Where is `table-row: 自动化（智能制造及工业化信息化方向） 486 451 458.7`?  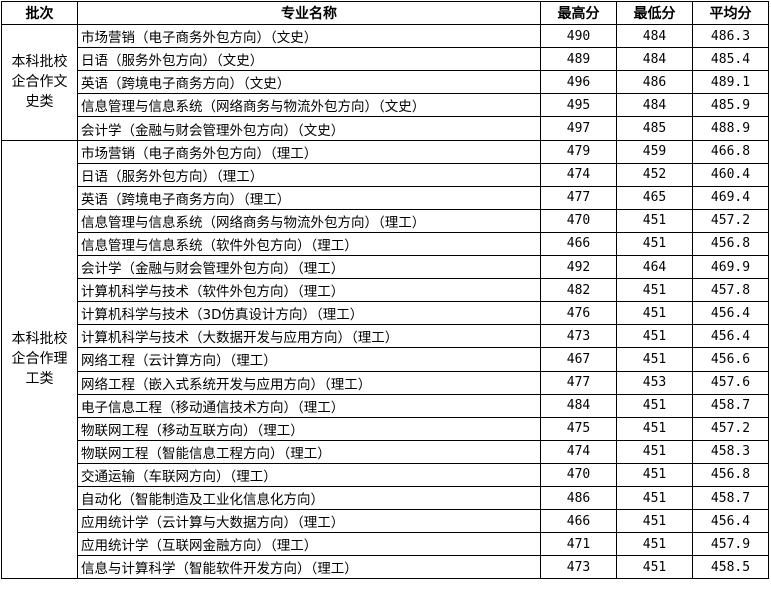 table-row: 自动化（智能制造及工业化信息化方向） 486 451 458.7 is located at coordinates (385, 498).